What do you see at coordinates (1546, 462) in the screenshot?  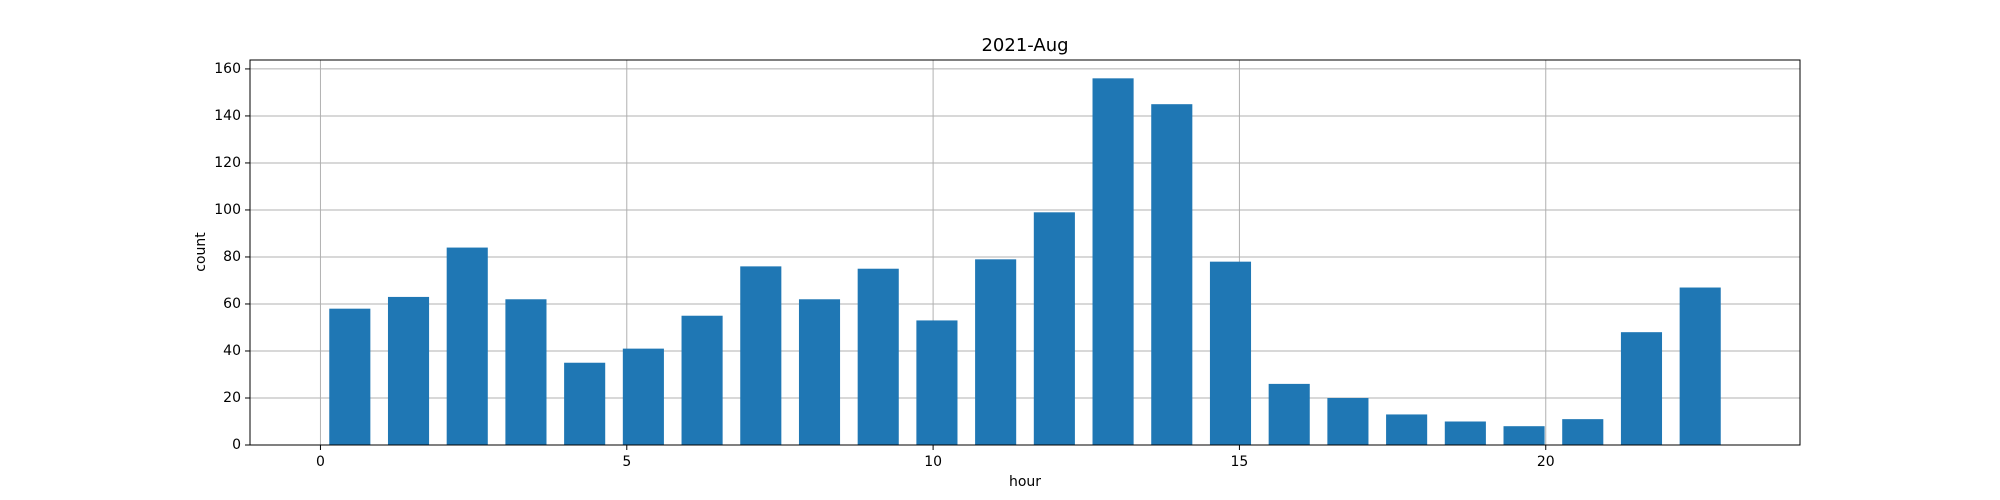 I see `x-tick-label: 20` at bounding box center [1546, 462].